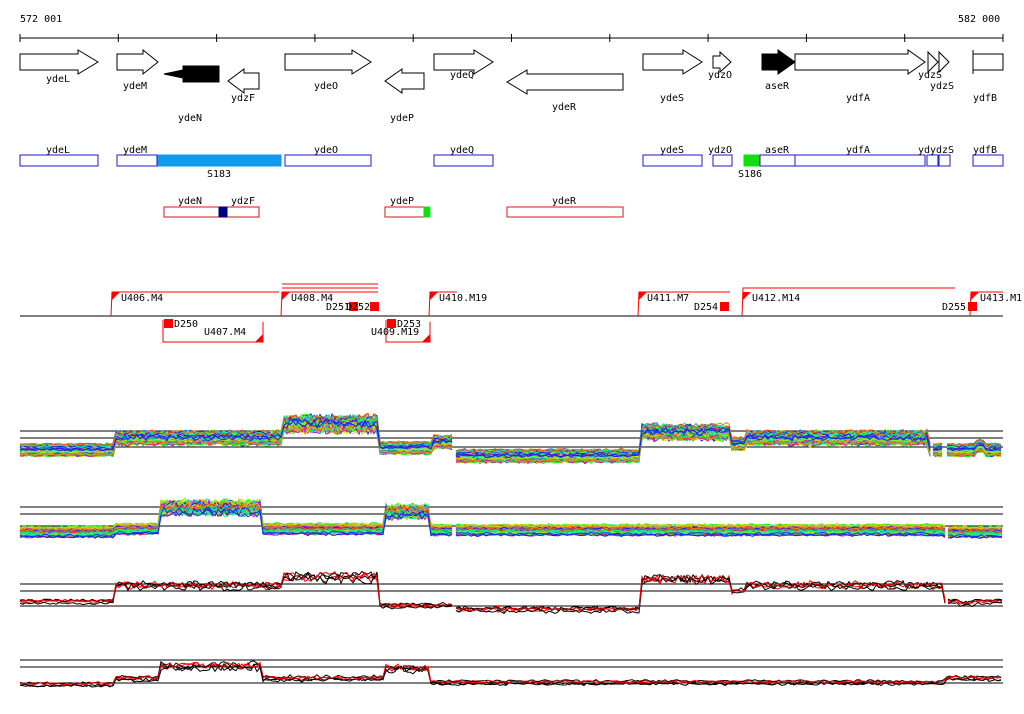  What do you see at coordinates (930, 65) in the screenshot?
I see `gene-ydzS: ydzS` at bounding box center [930, 65].